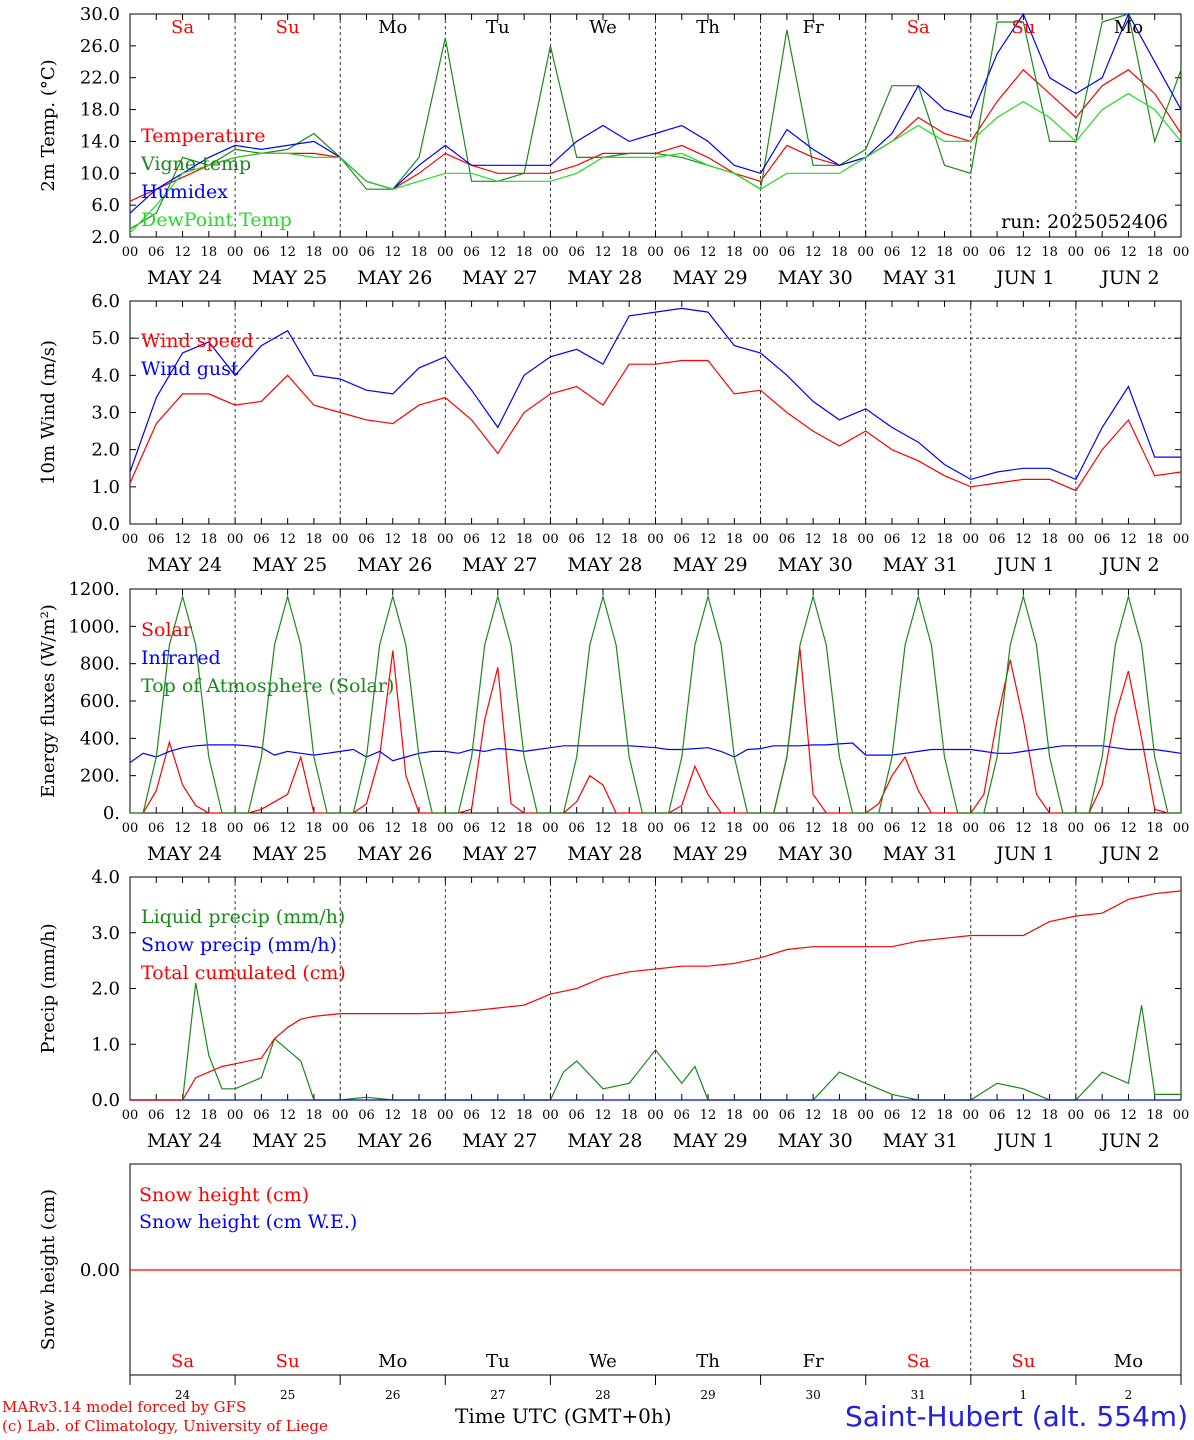 This screenshot has width=1194, height=1440. What do you see at coordinates (181, 658) in the screenshot?
I see `legend-entry: Infrared` at bounding box center [181, 658].